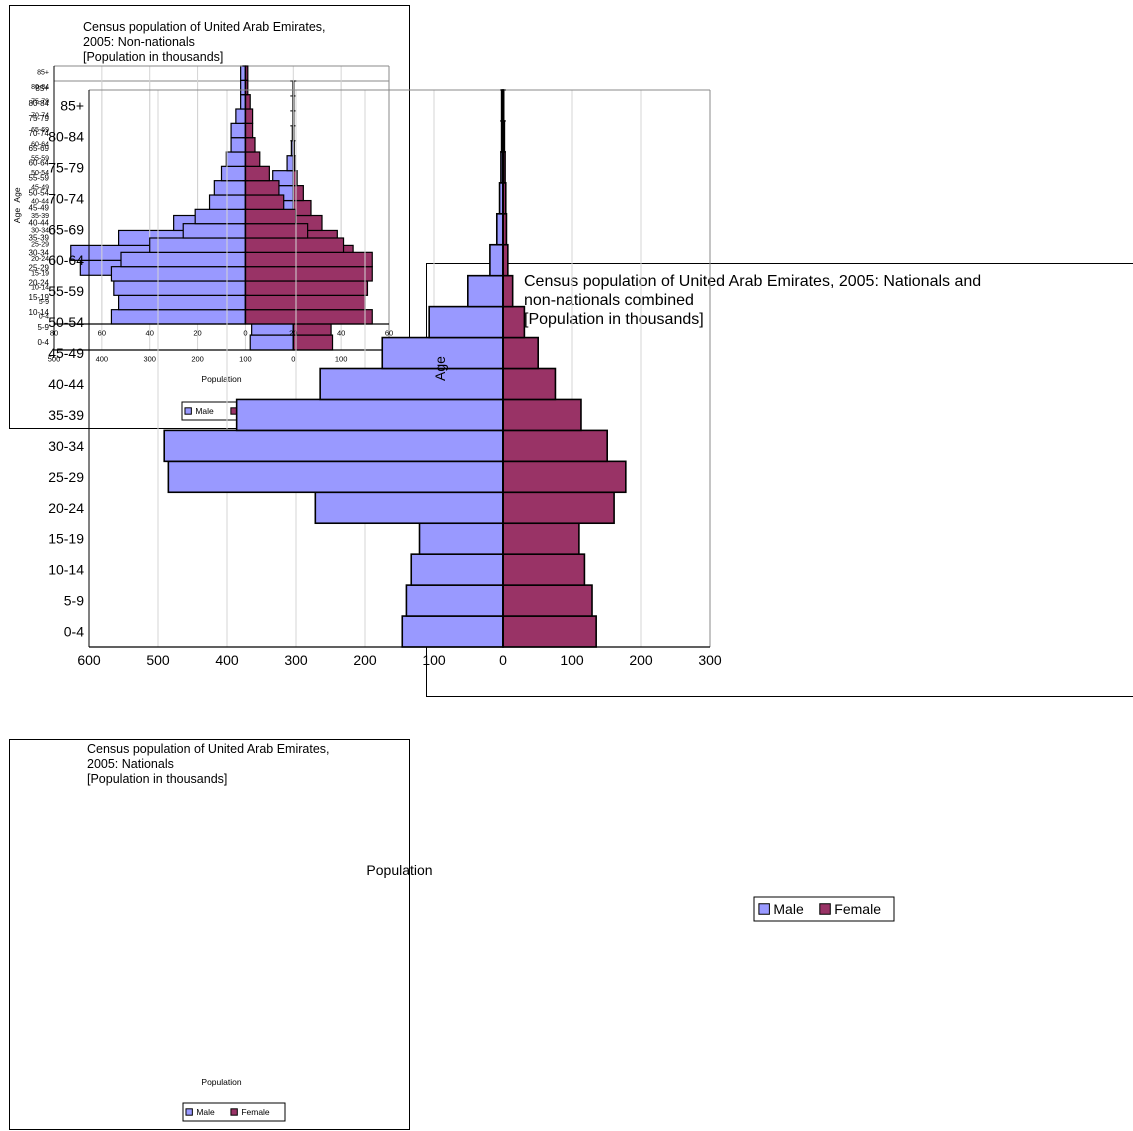 The height and width of the screenshot is (1131, 1133). I want to click on title-line-2: 2005: Non-nationals, so click(139, 42).